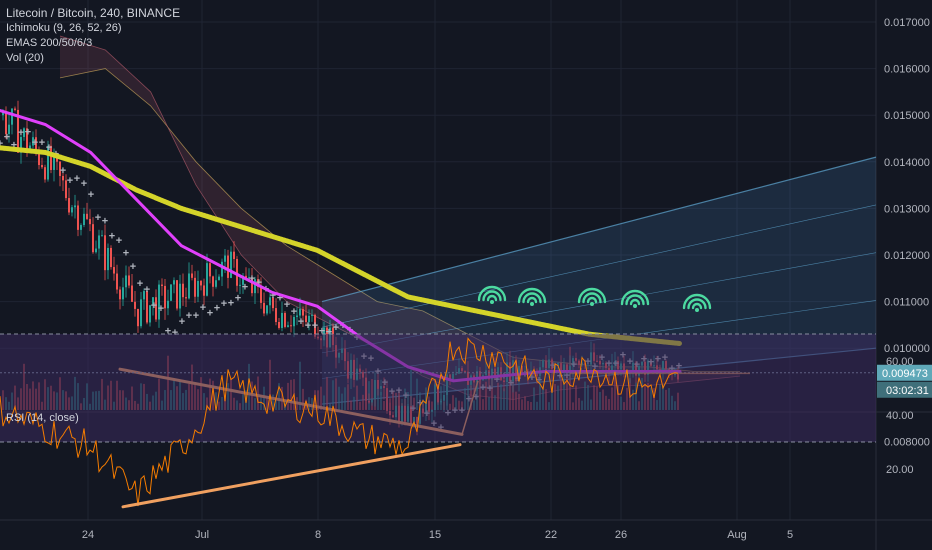 The width and height of the screenshot is (932, 550). Describe the element at coordinates (790, 535) in the screenshot. I see `time-tick-label: 5` at that location.